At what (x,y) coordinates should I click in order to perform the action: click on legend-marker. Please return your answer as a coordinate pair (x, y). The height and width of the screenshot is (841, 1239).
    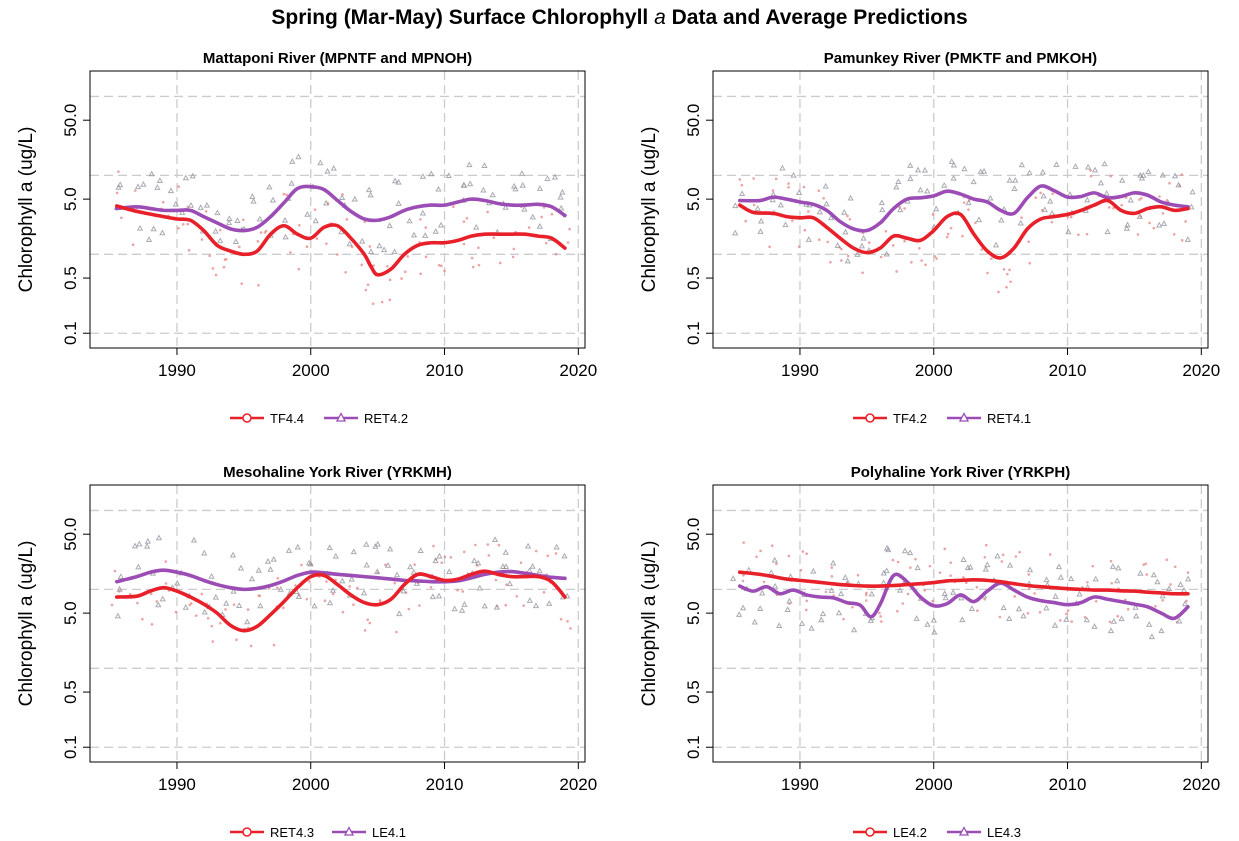
    Looking at the image, I should click on (247, 832).